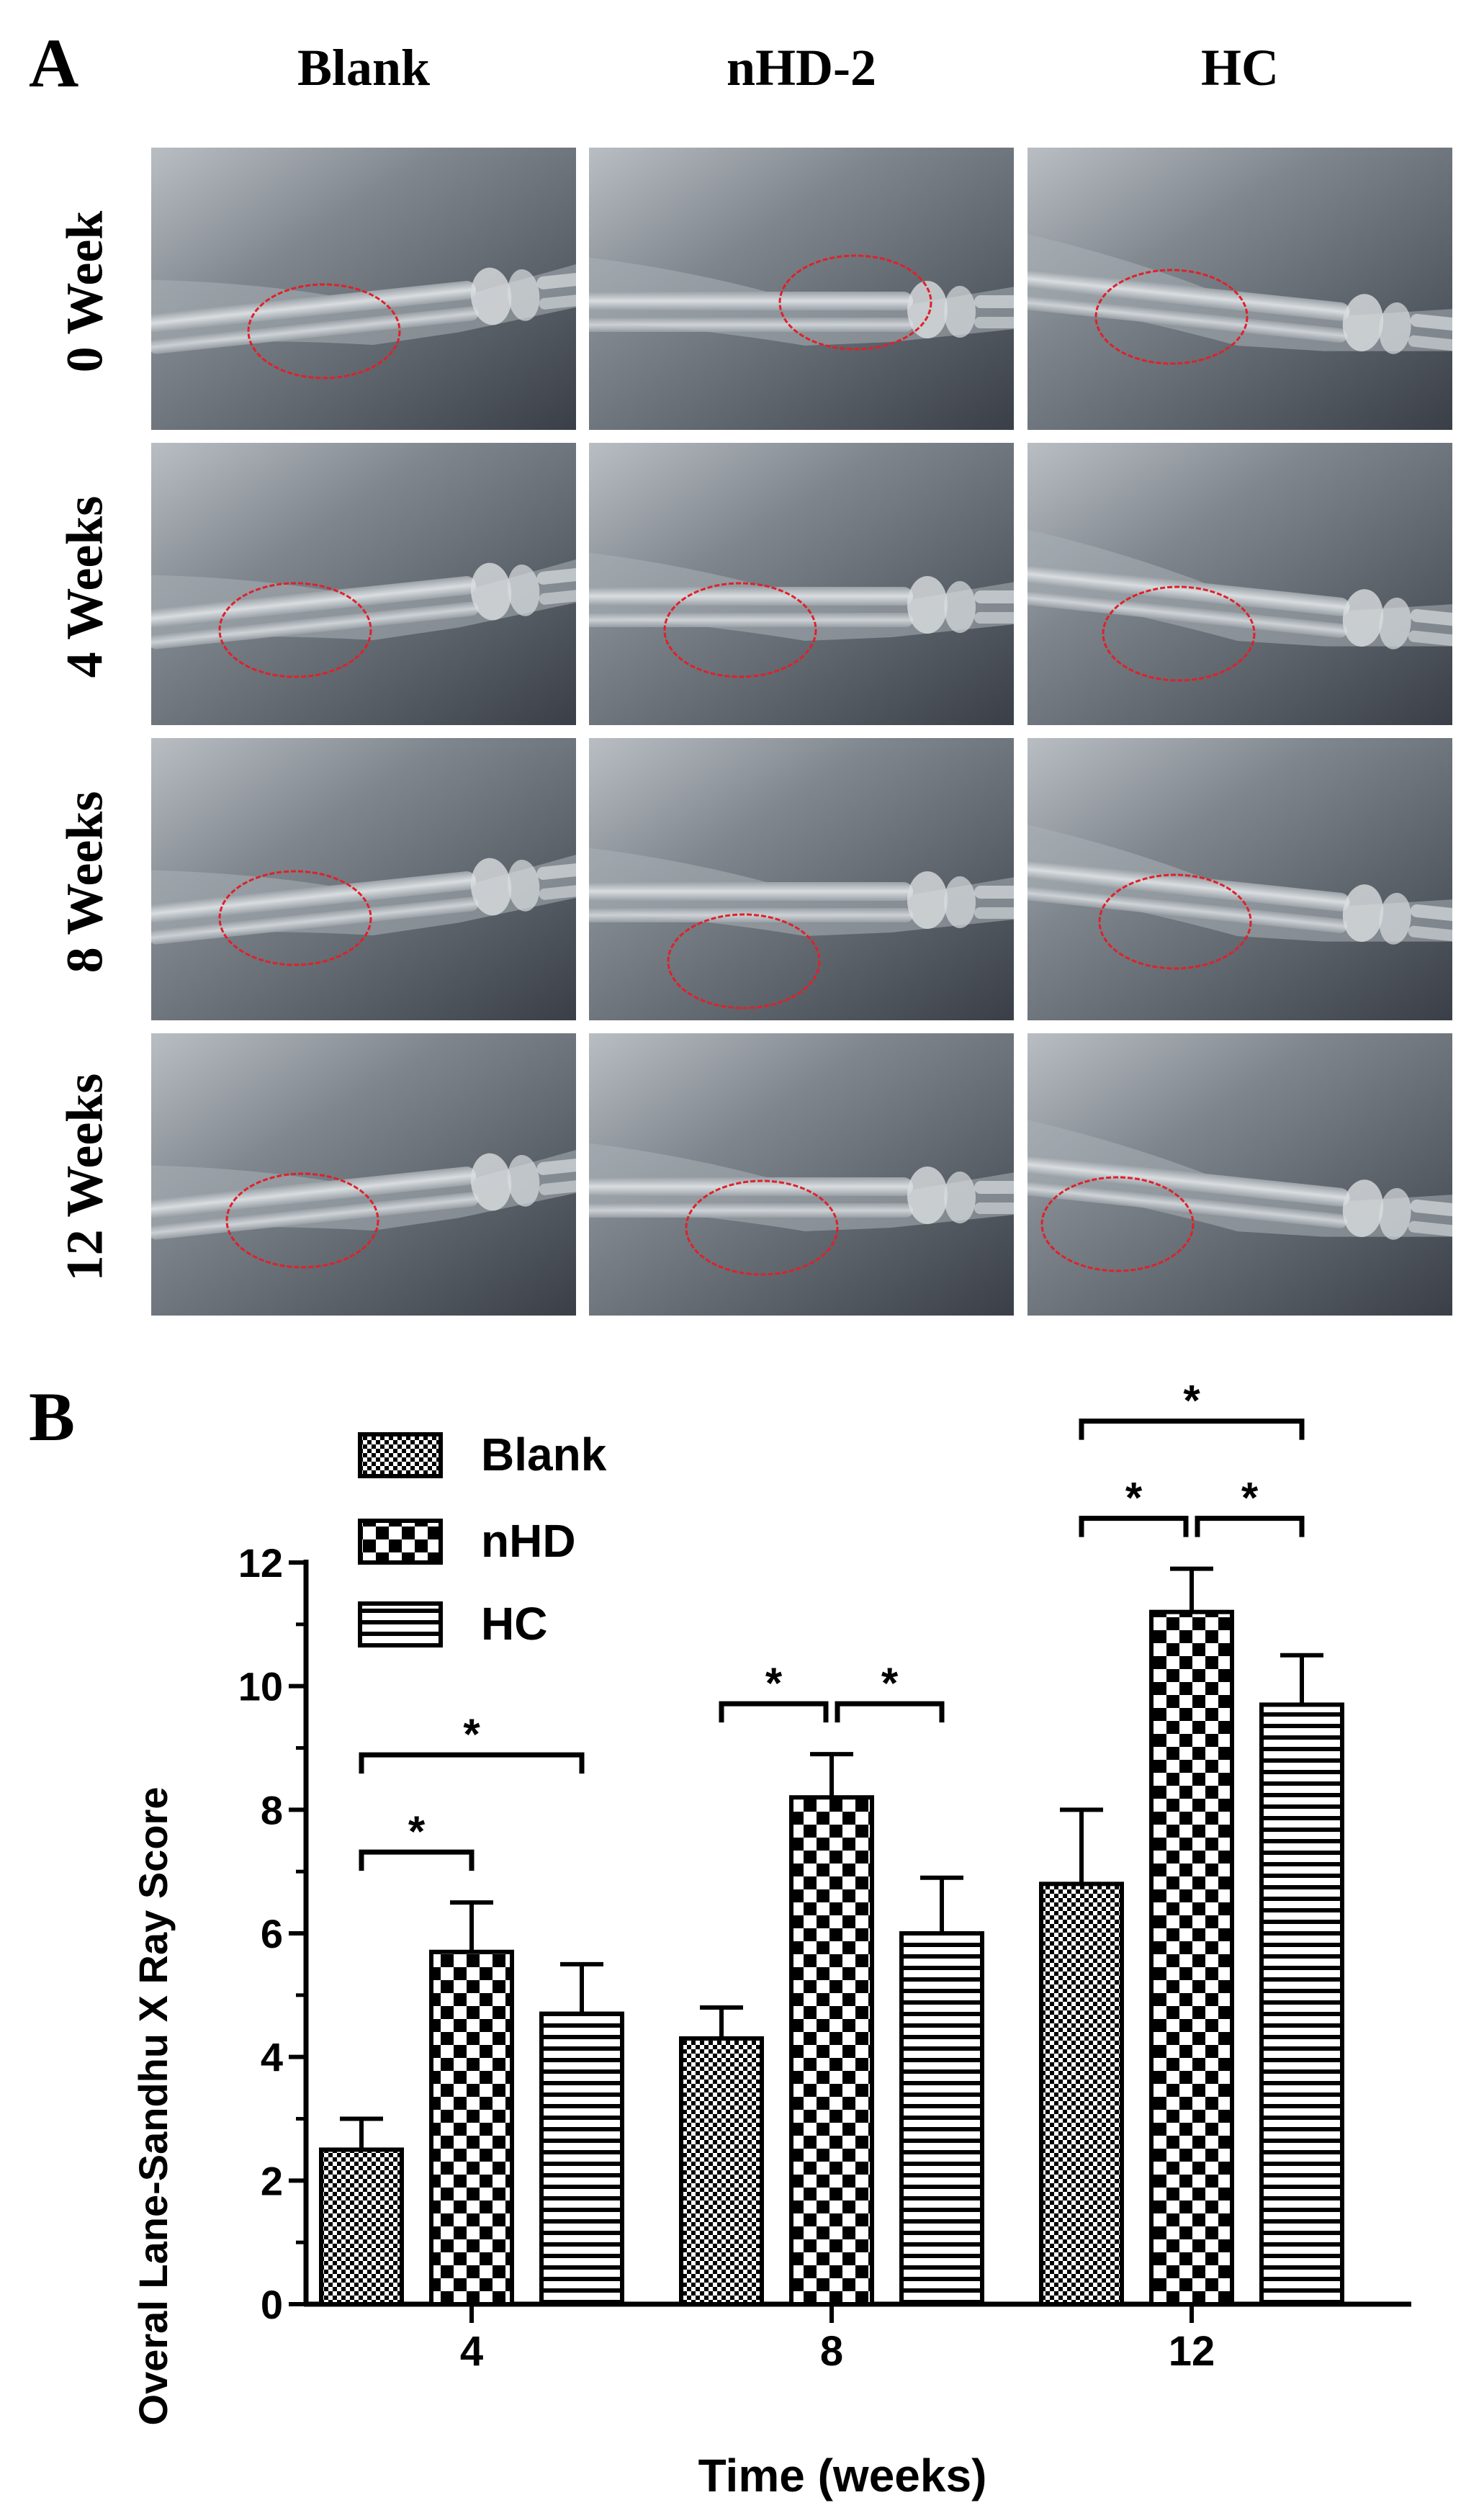 The image size is (1484, 2513). What do you see at coordinates (54, 63) in the screenshot?
I see `panel-a-label: A` at bounding box center [54, 63].